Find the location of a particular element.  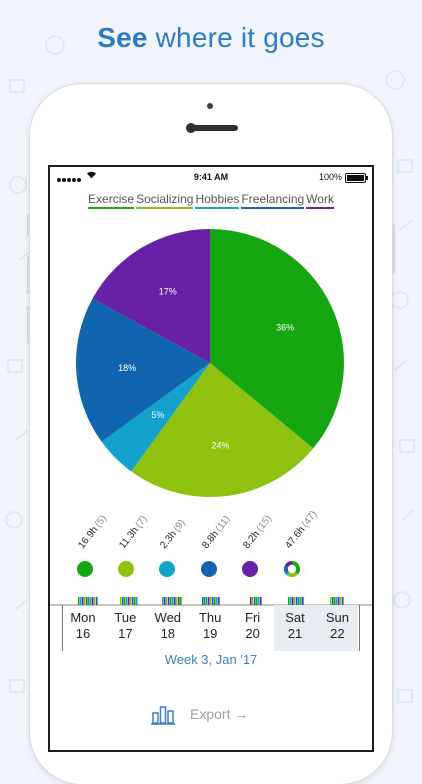

battery-percent: 100% is located at coordinates (330, 177).